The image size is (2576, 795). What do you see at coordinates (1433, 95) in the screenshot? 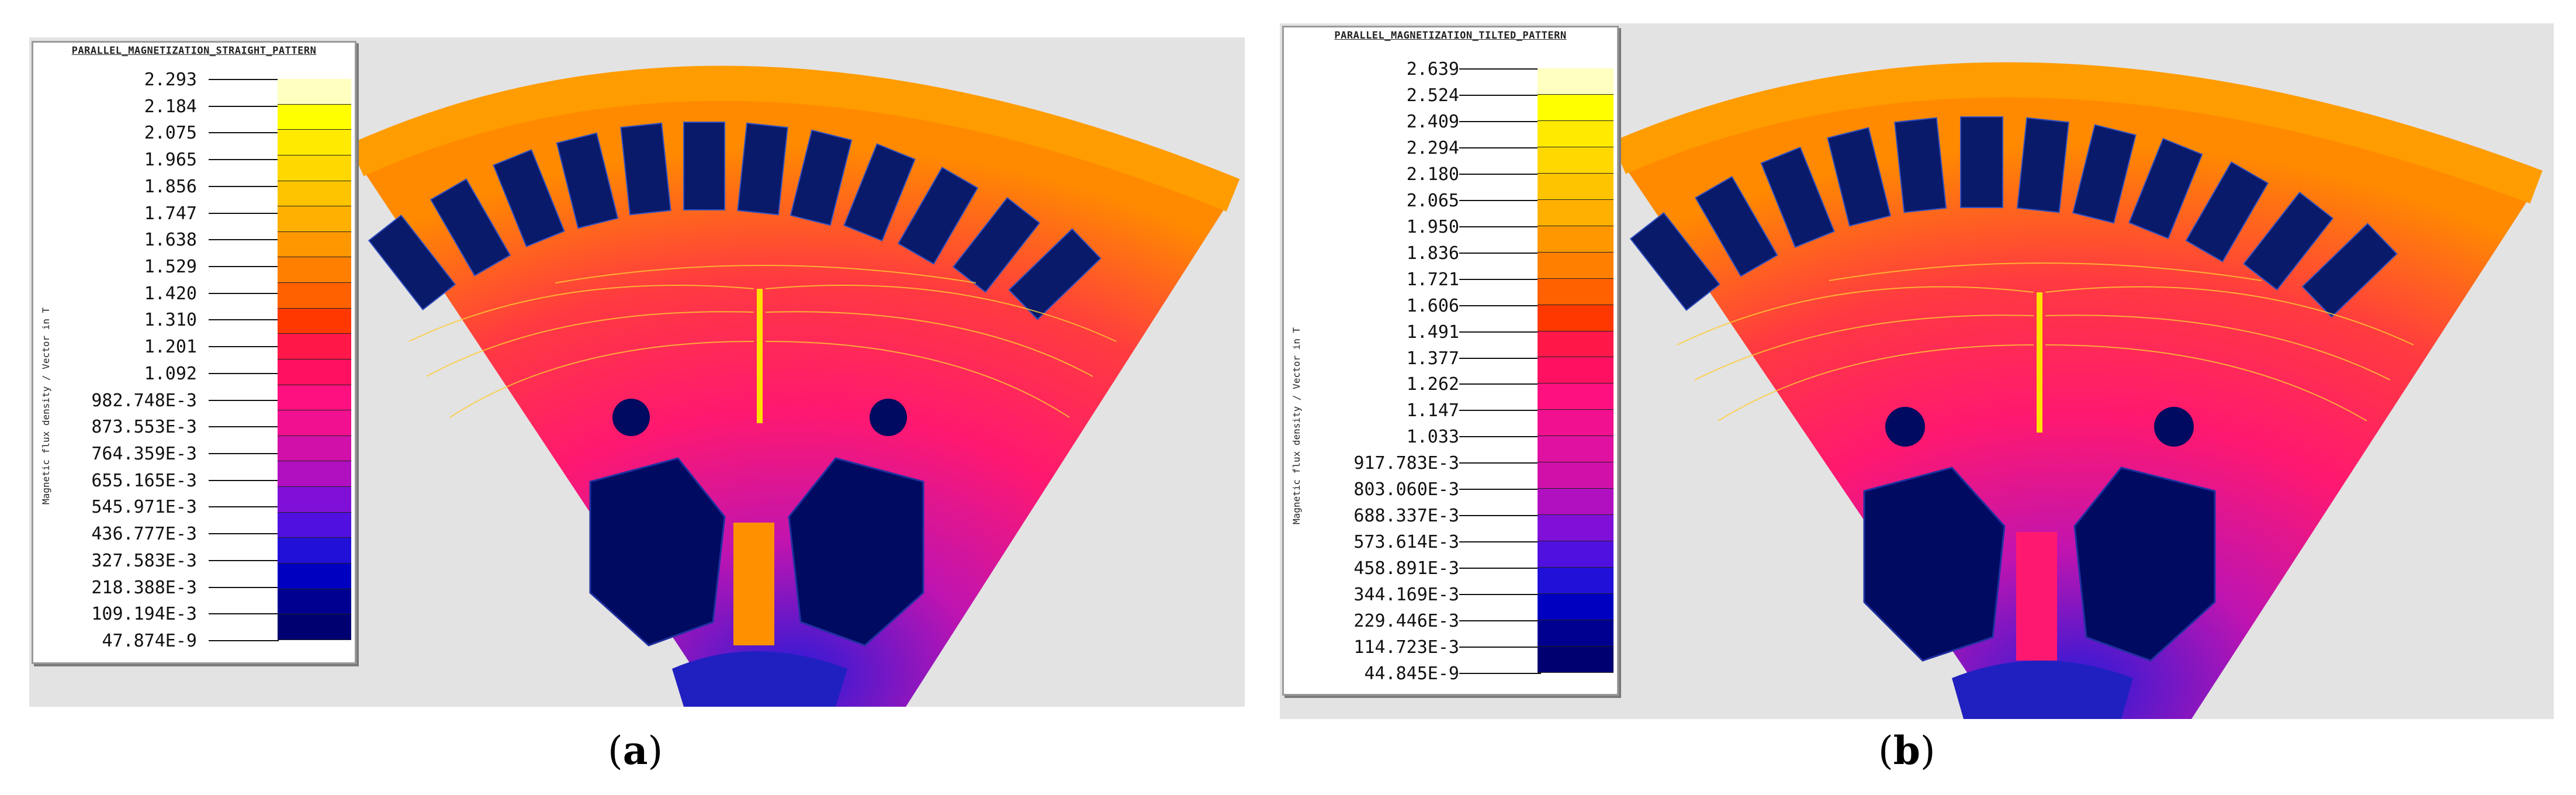
I see `legend-tick-label: 2.524` at bounding box center [1433, 95].